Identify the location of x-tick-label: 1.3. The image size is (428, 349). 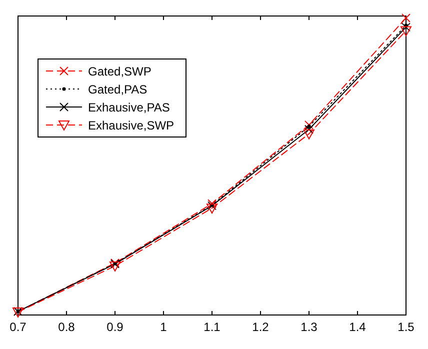
(309, 327).